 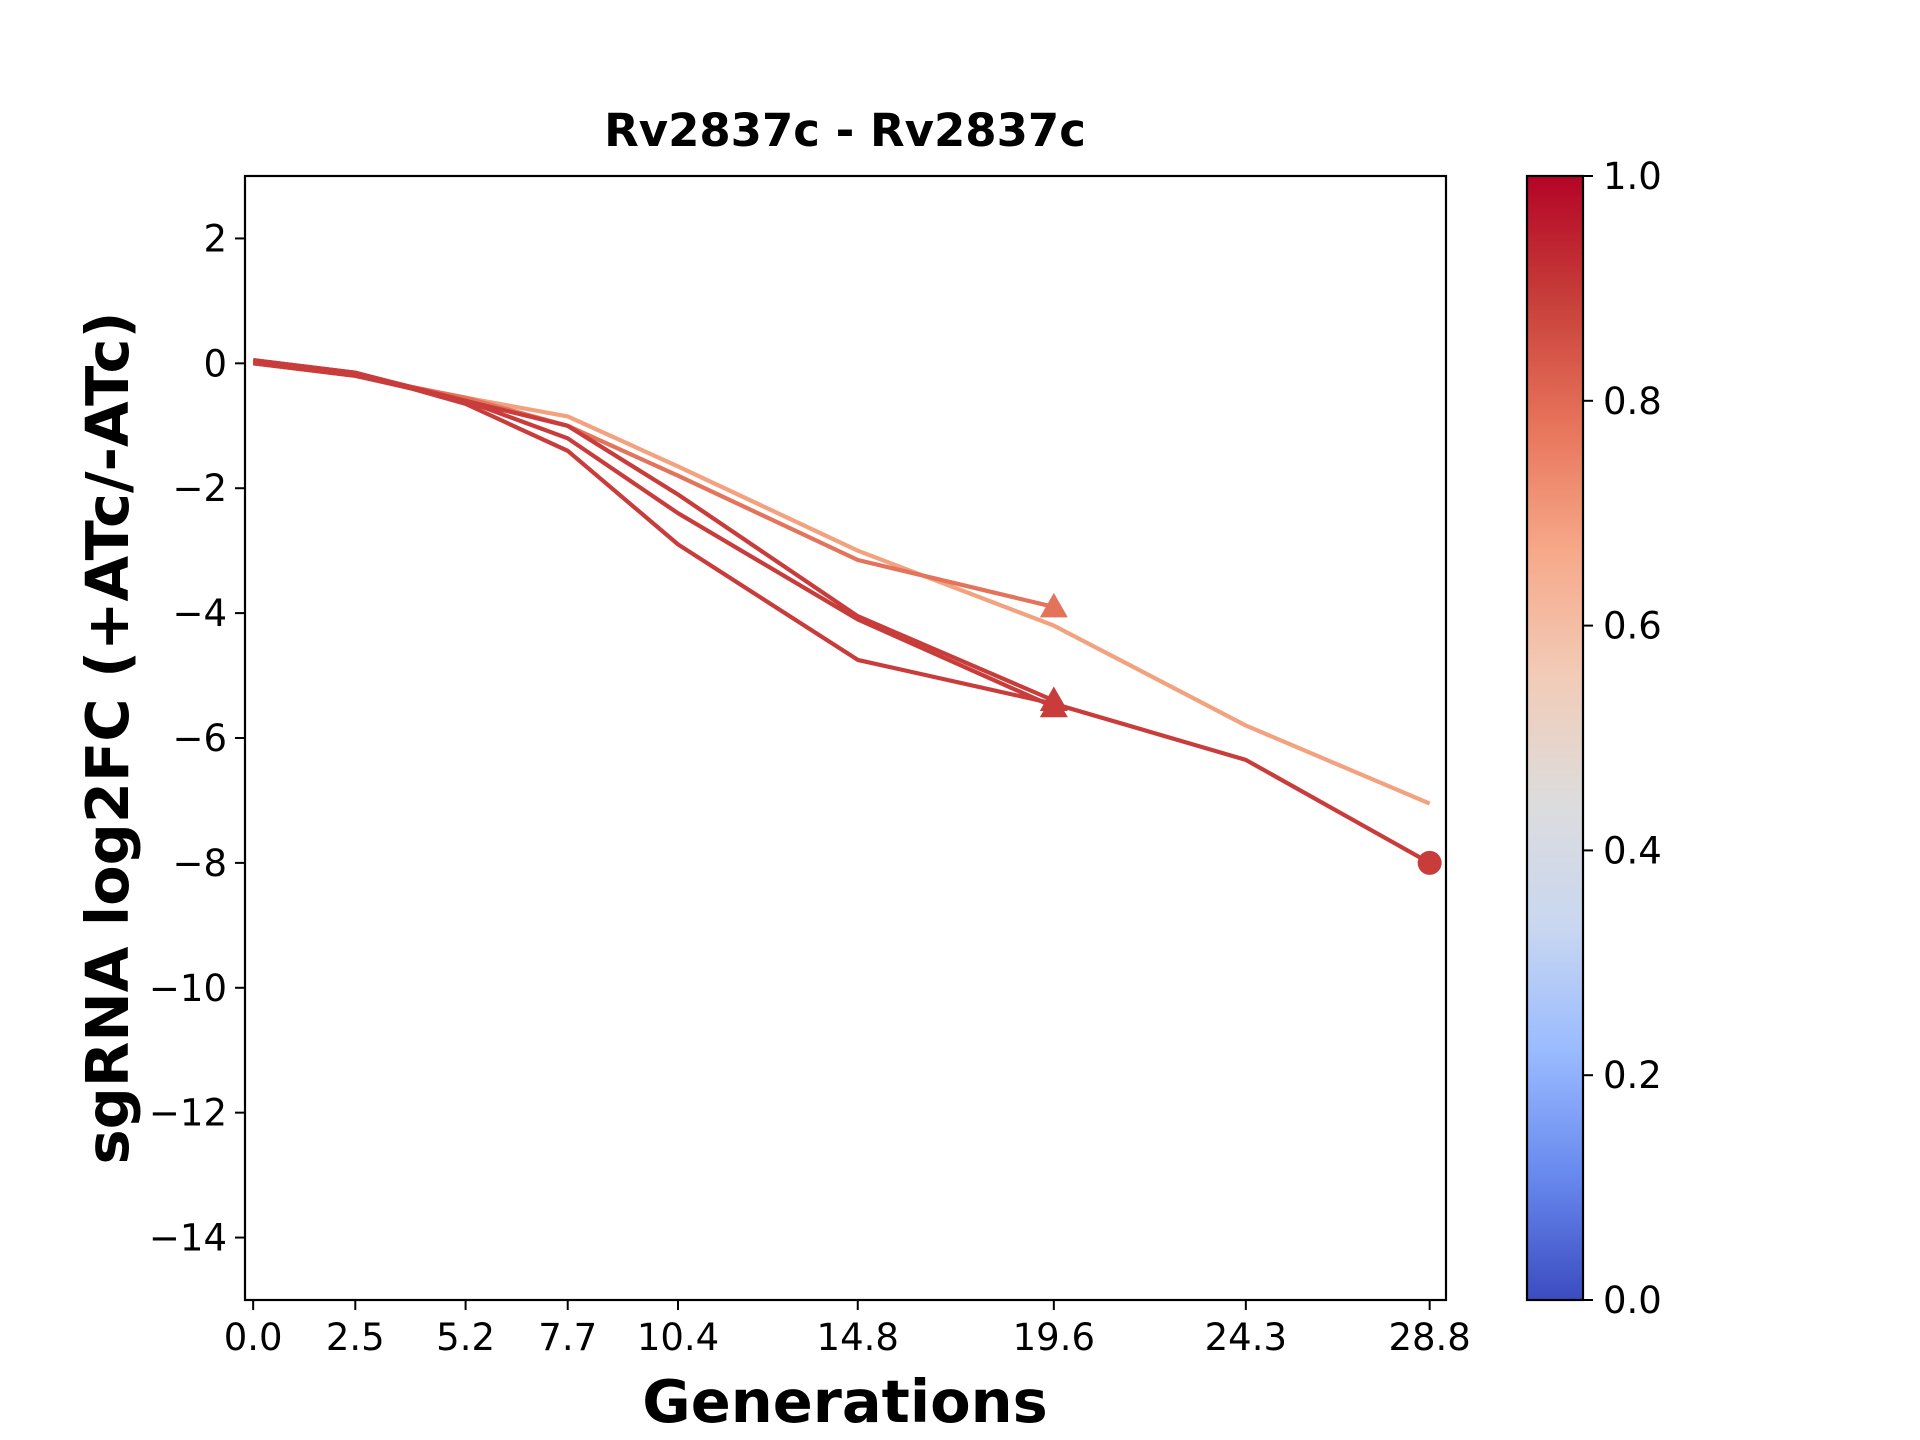 What do you see at coordinates (107, 738) in the screenshot?
I see `y-axis-label: sgRNA log2FC (+ATc/-ATc)` at bounding box center [107, 738].